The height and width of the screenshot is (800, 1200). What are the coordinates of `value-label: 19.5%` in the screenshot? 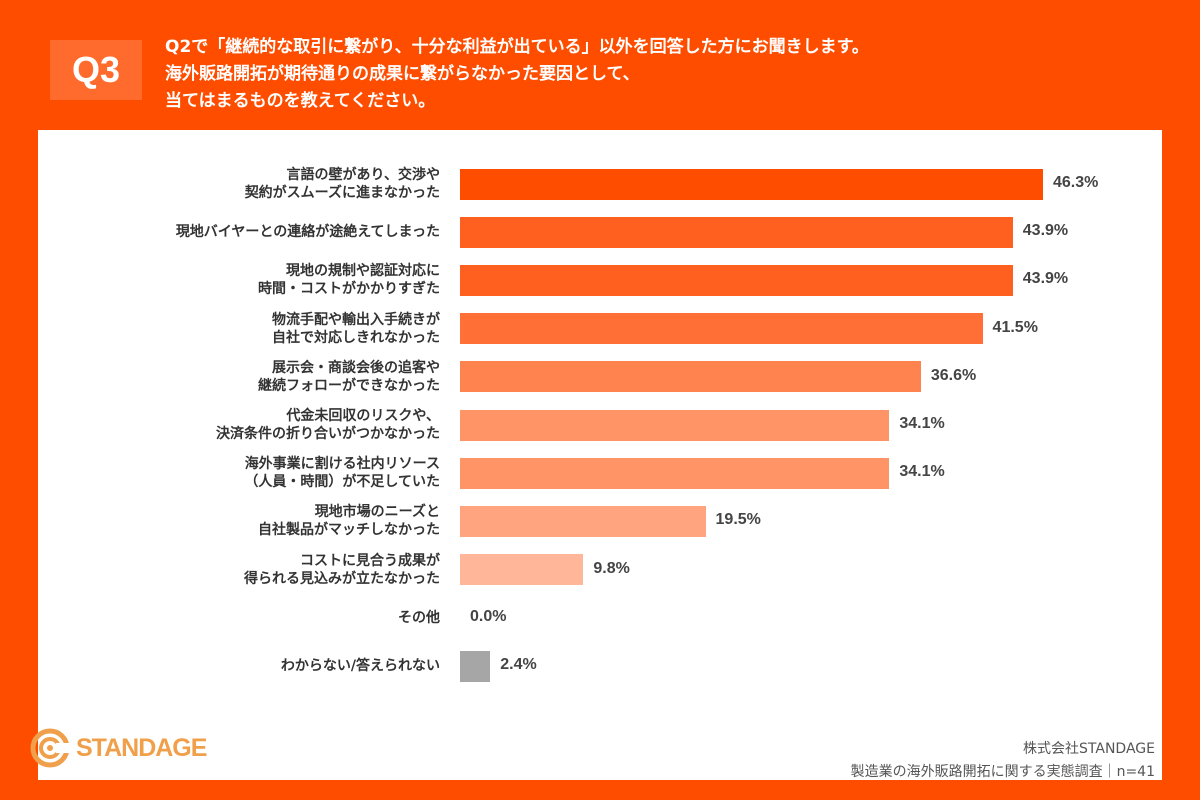 It's located at (738, 520).